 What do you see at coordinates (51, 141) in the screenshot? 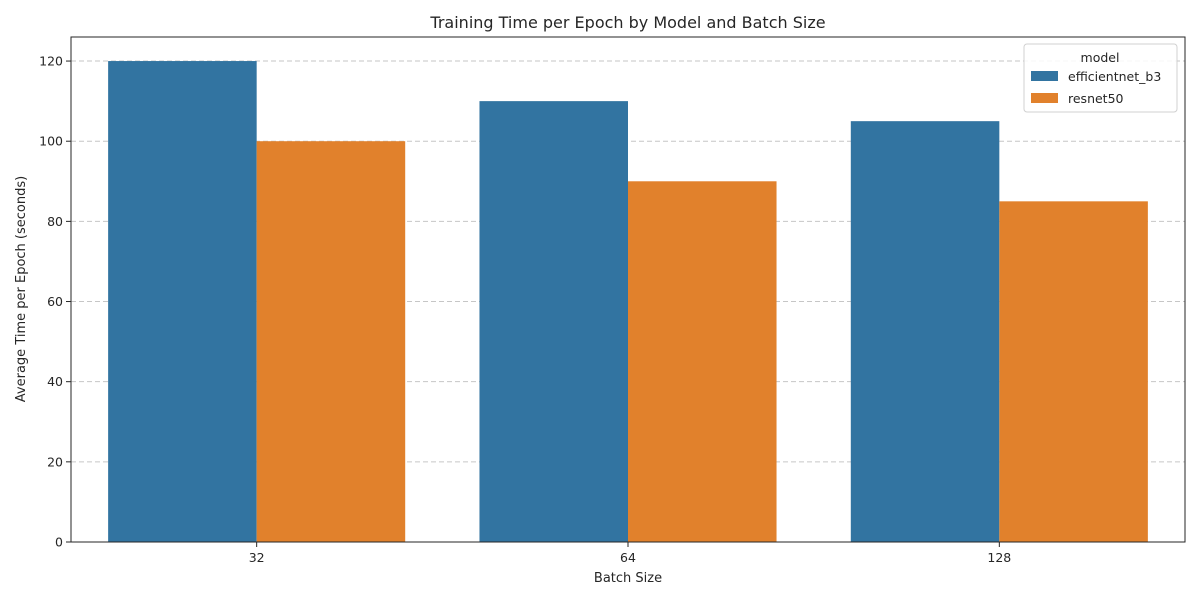
I see `y-tick-label-100: 100` at bounding box center [51, 141].